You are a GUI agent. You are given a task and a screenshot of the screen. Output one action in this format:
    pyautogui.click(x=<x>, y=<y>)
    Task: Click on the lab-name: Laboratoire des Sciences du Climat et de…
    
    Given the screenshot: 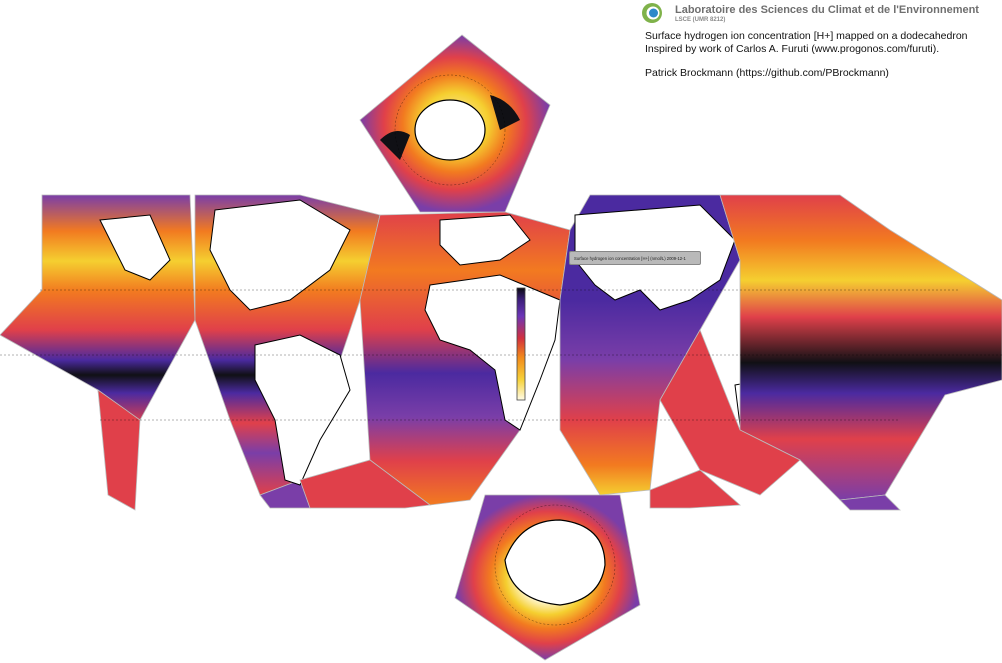 What is the action you would take?
    pyautogui.click(x=827, y=10)
    